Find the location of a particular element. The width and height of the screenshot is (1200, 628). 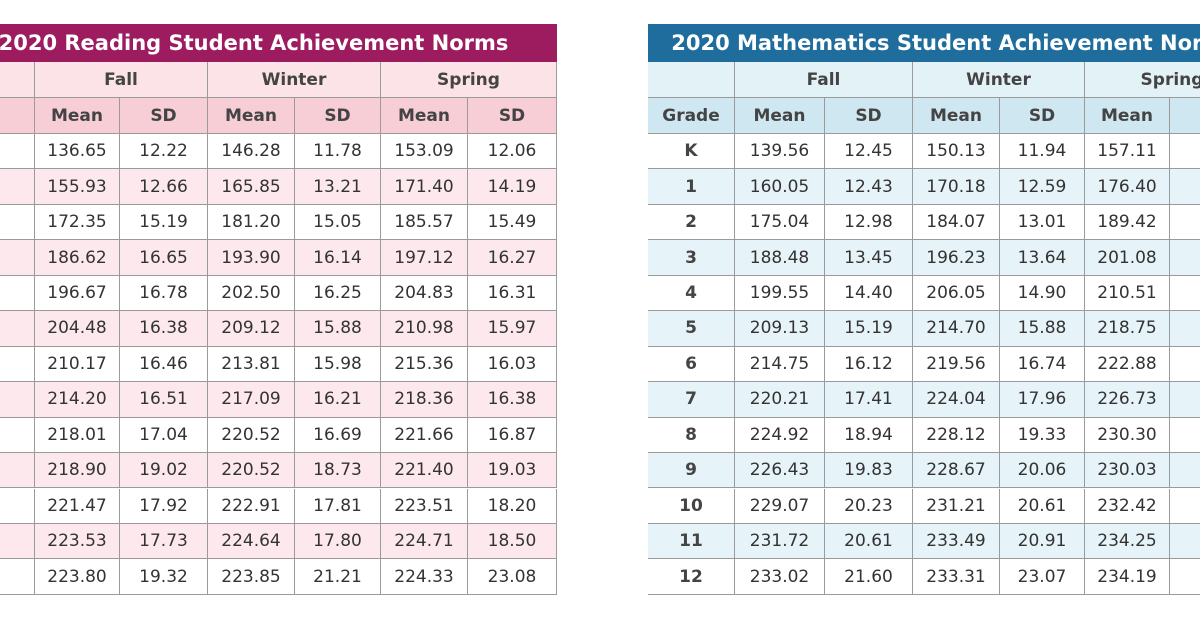

table-cell: 12.66 is located at coordinates (164, 187).